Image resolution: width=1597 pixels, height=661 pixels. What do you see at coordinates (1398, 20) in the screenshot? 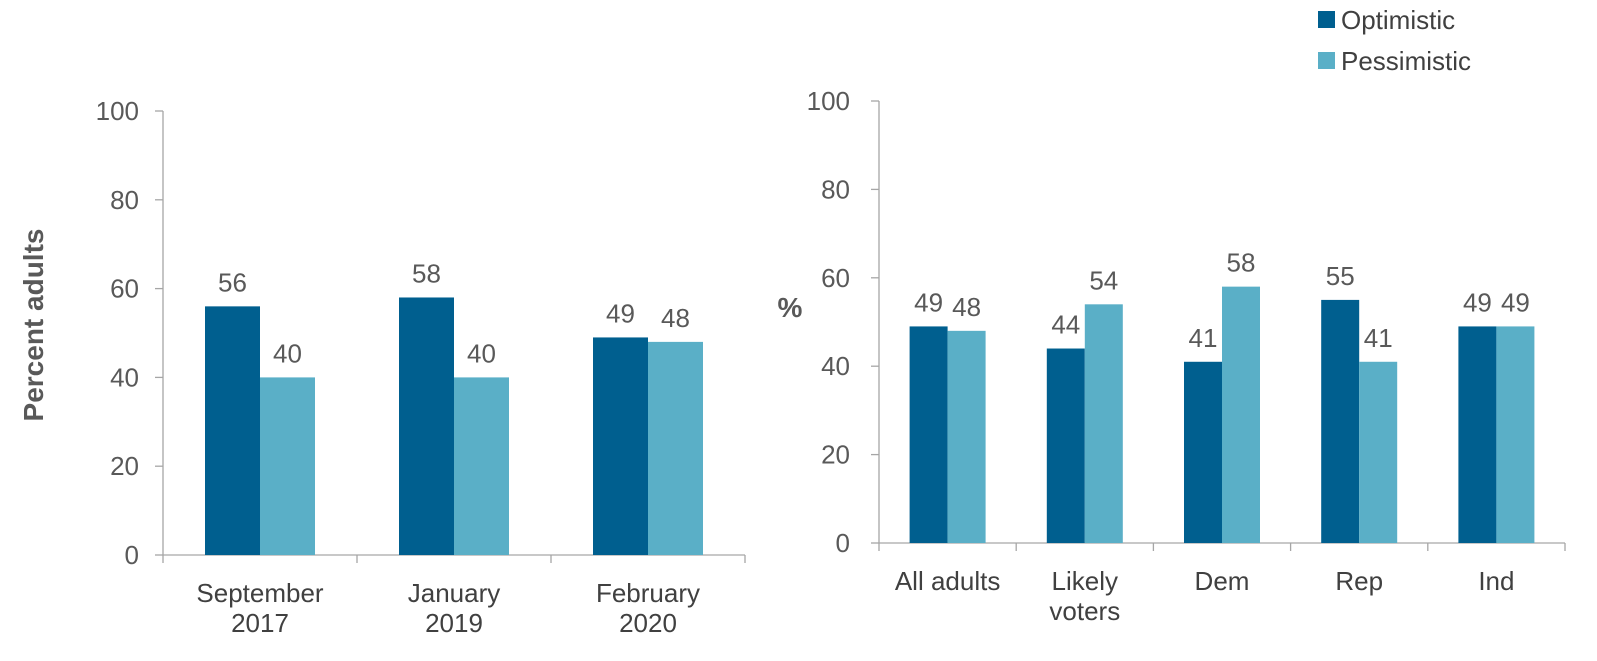
I see `legend-label-optimistic: Optimistic` at bounding box center [1398, 20].